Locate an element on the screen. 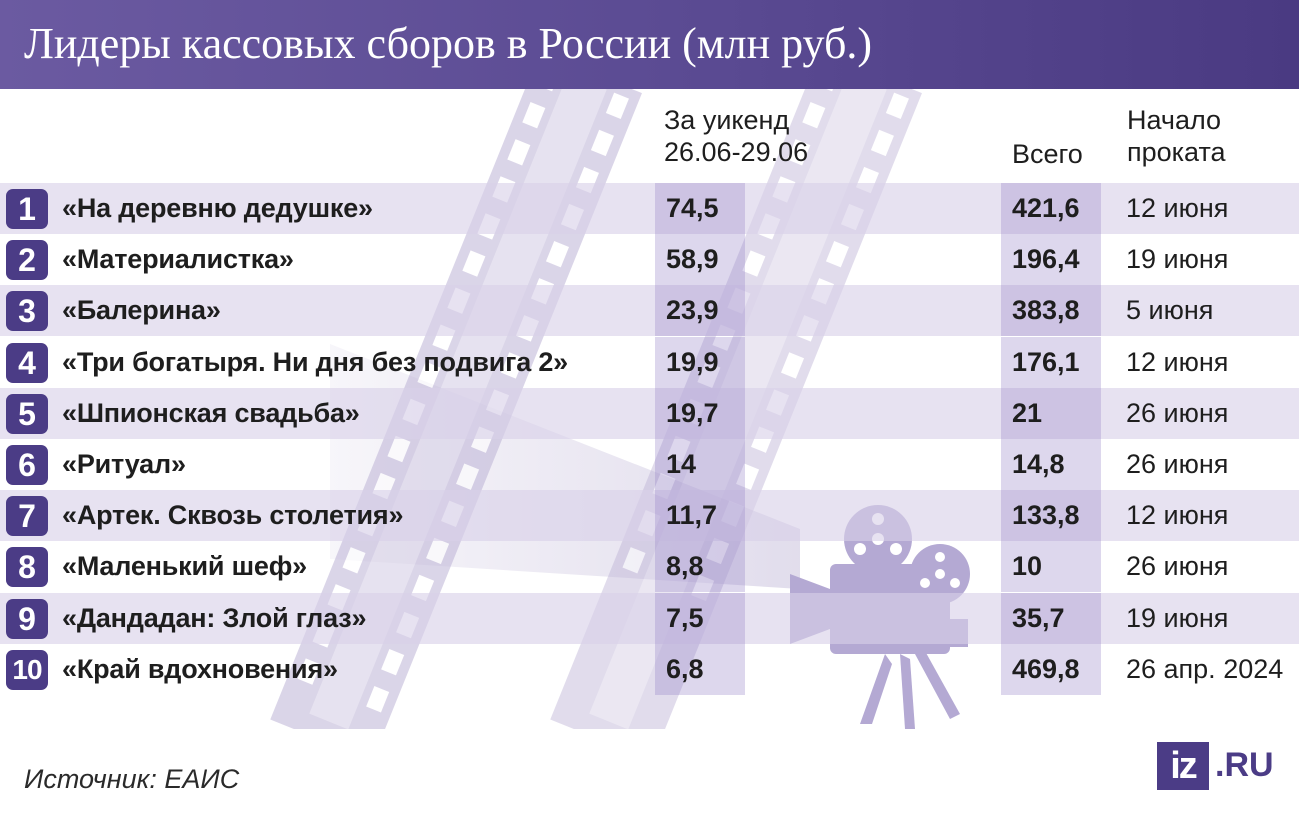 The height and width of the screenshot is (813, 1299). table-row: 5 «Шпионская свадьба» 19,7 21 26 июня is located at coordinates (649, 413).